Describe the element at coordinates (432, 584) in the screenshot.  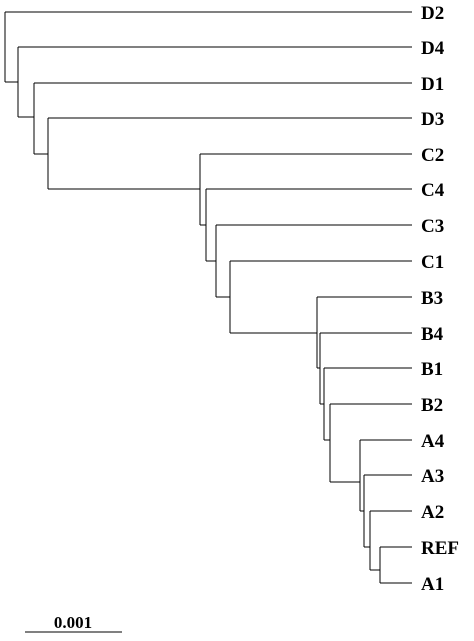
I see `leaf-label-a1: A1` at that location.